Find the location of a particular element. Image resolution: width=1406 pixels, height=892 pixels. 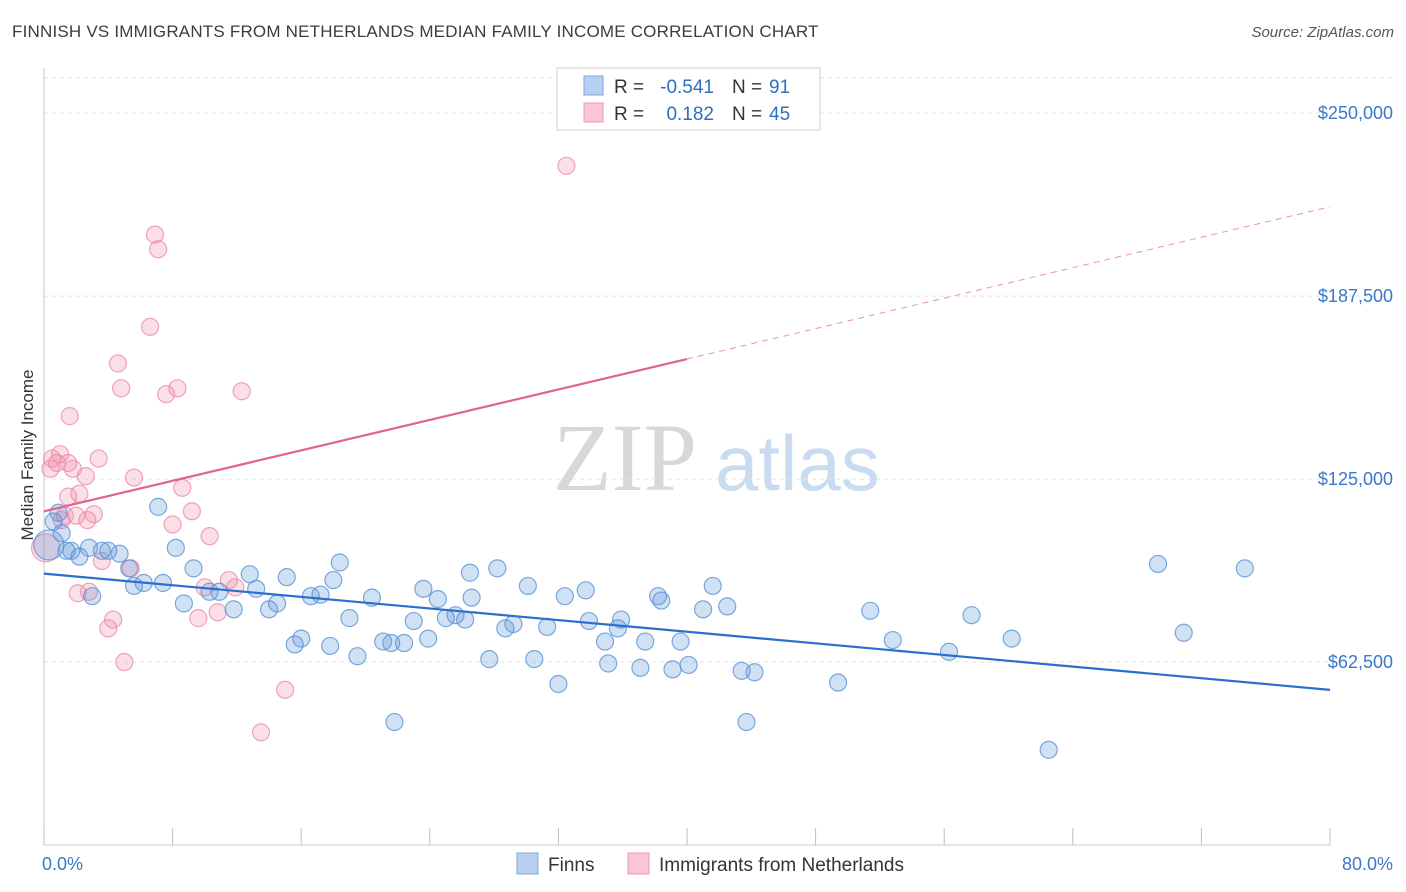

chart-source: Source: ZipAtlas.com is located at coordinates (1322, 32).